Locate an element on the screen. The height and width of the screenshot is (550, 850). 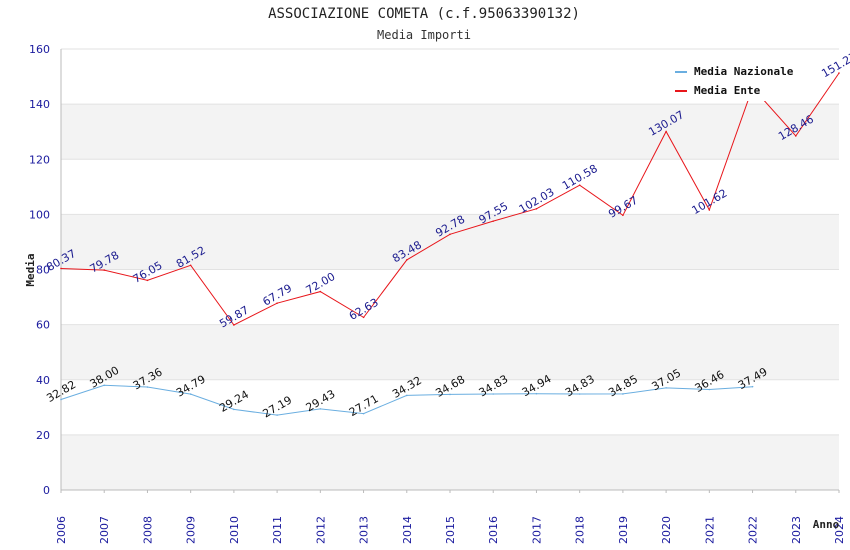
legend-label: Media Ente is located at coordinates (727, 90).